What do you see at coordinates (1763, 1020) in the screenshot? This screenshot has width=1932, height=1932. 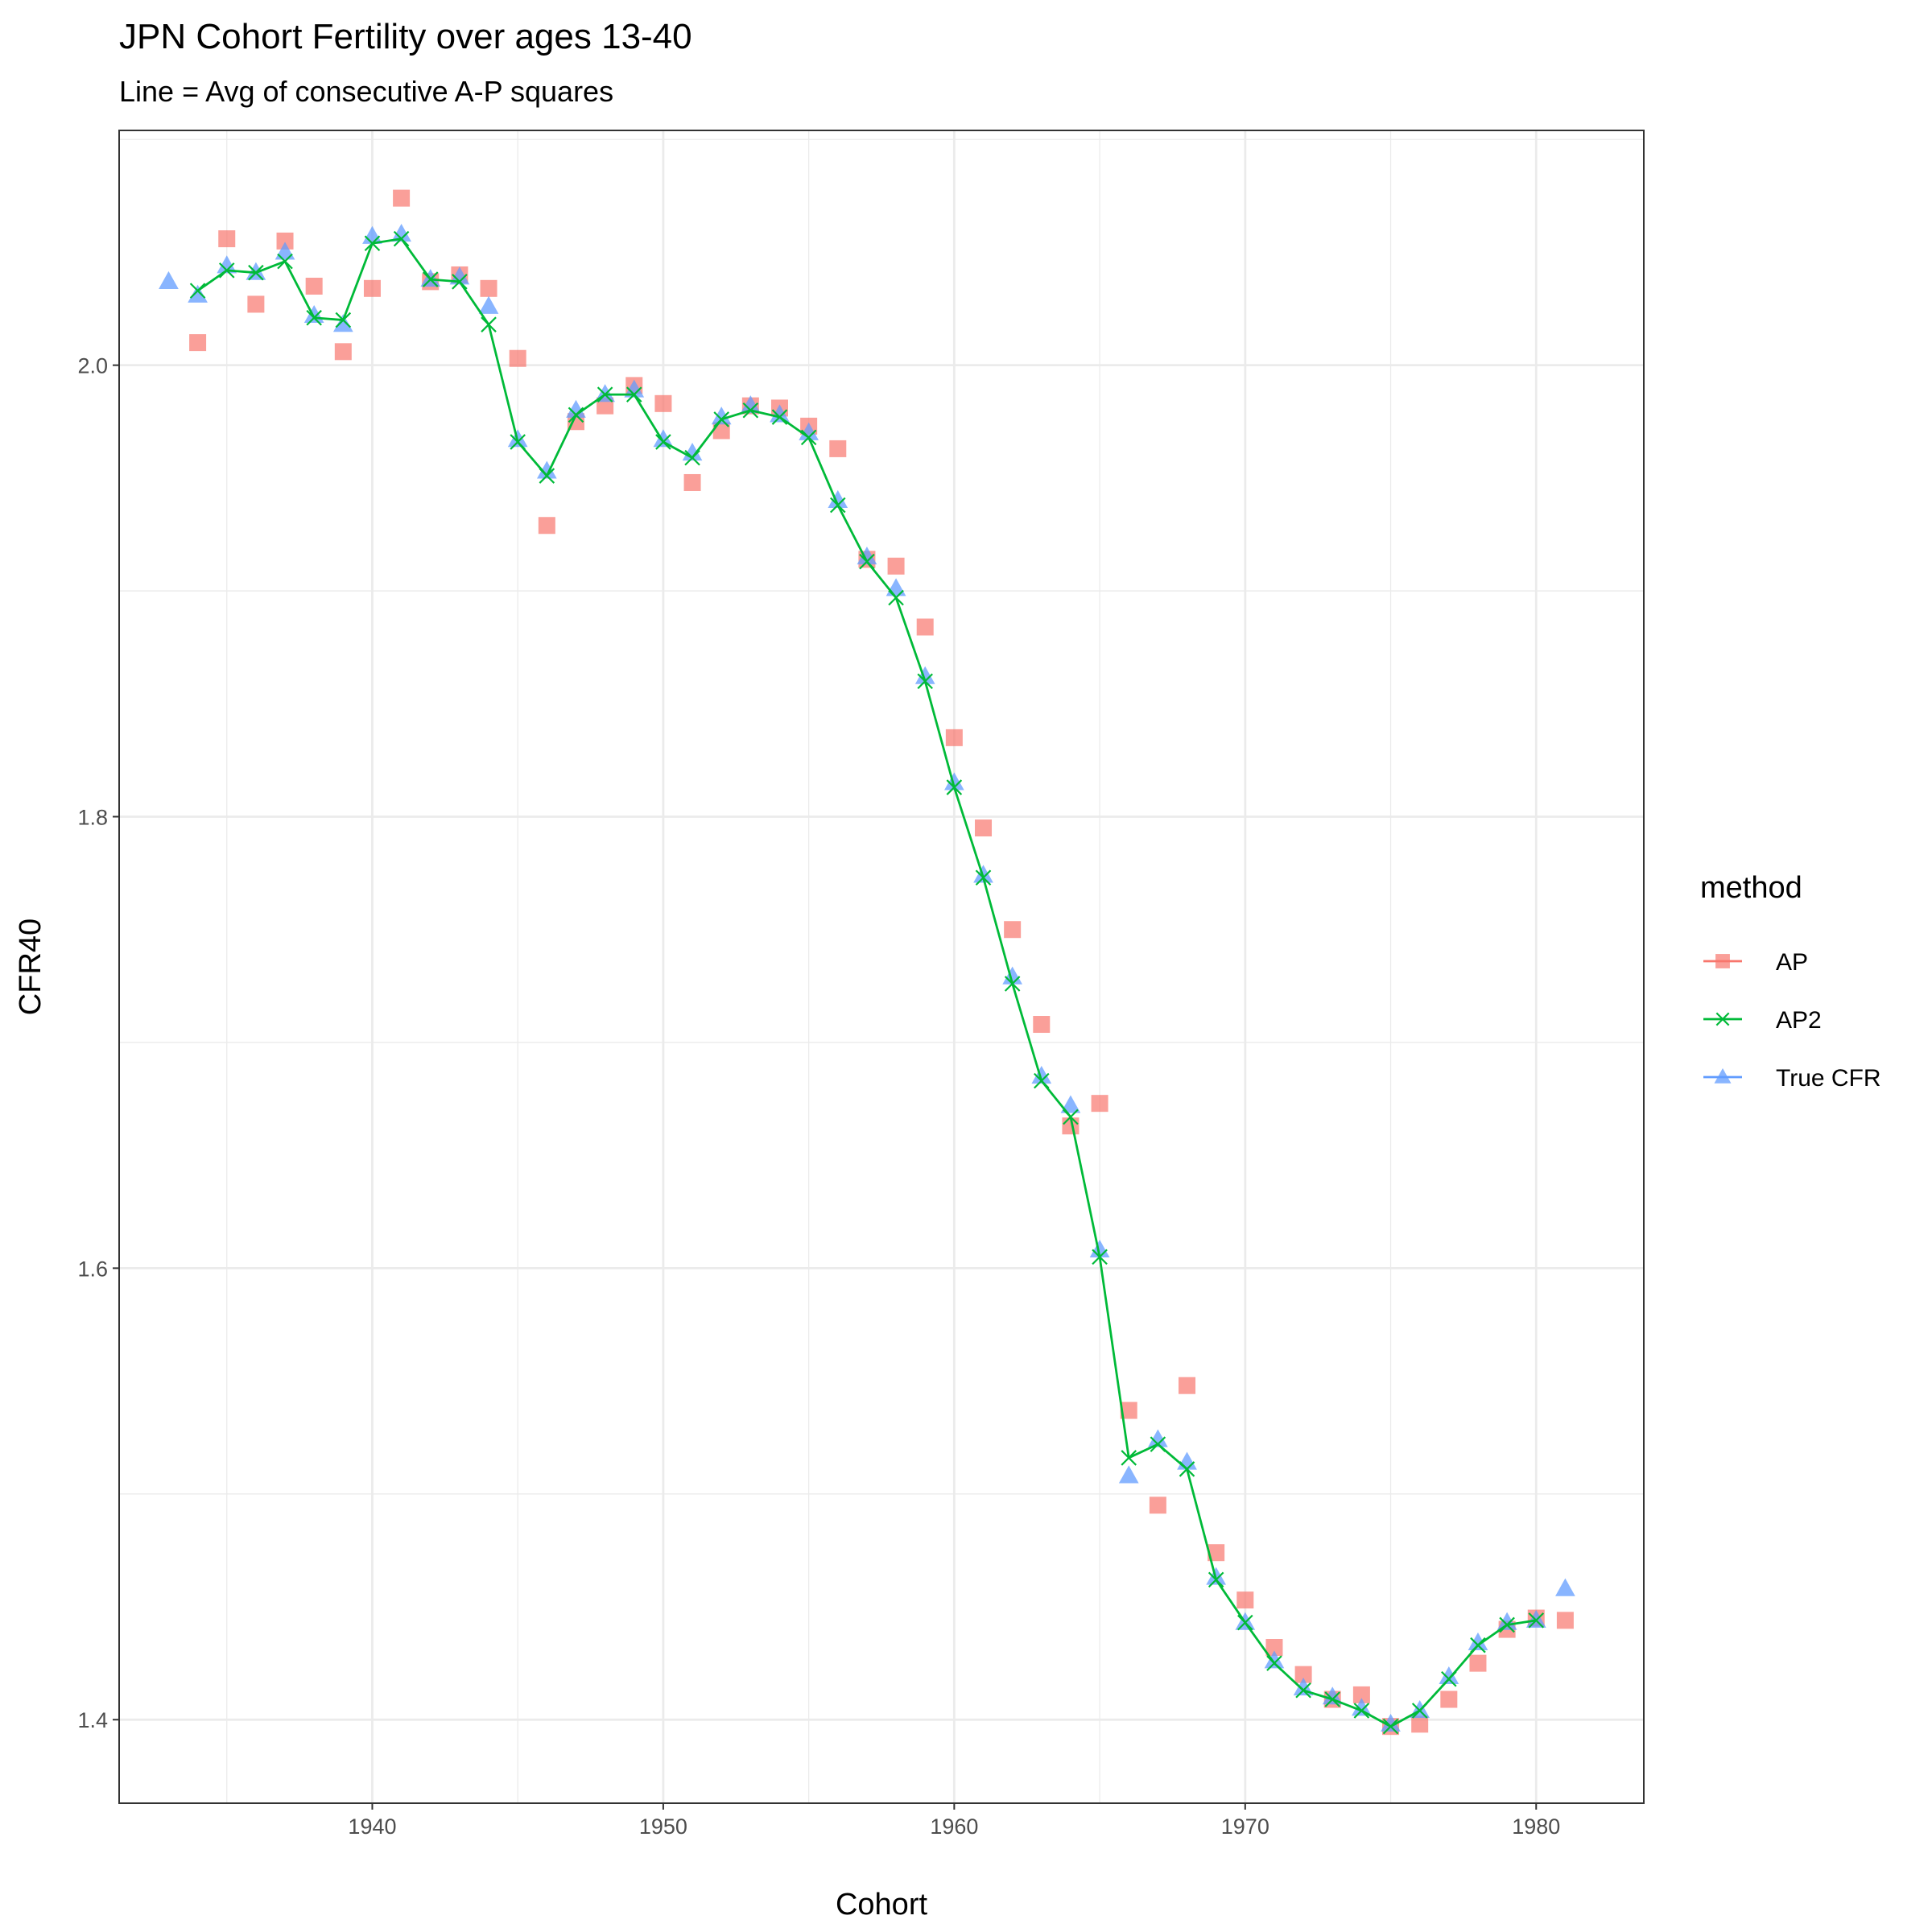 I see `legend-item-ap2: AP2` at bounding box center [1763, 1020].